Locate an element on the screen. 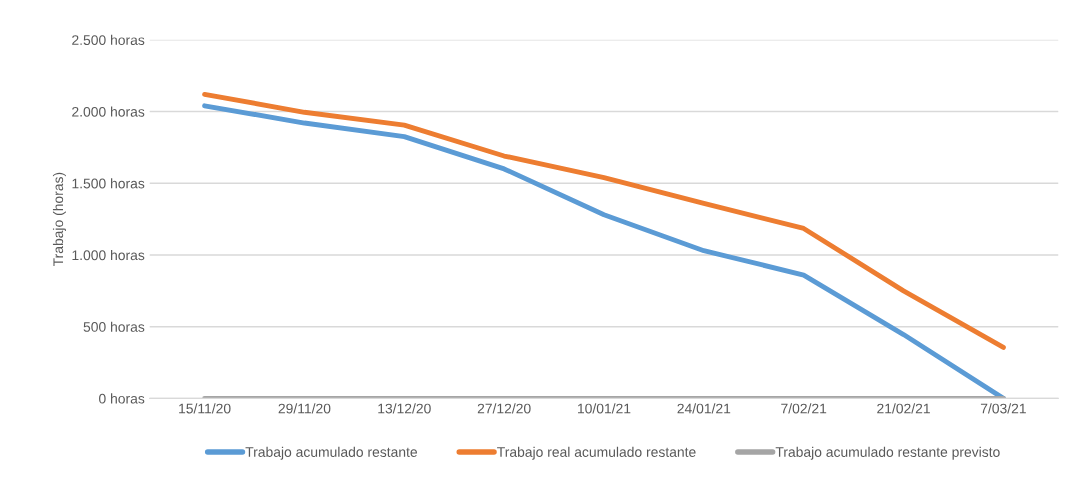 This screenshot has height=498, width=1069. y-tick-label: 1.500 horas is located at coordinates (108, 183).